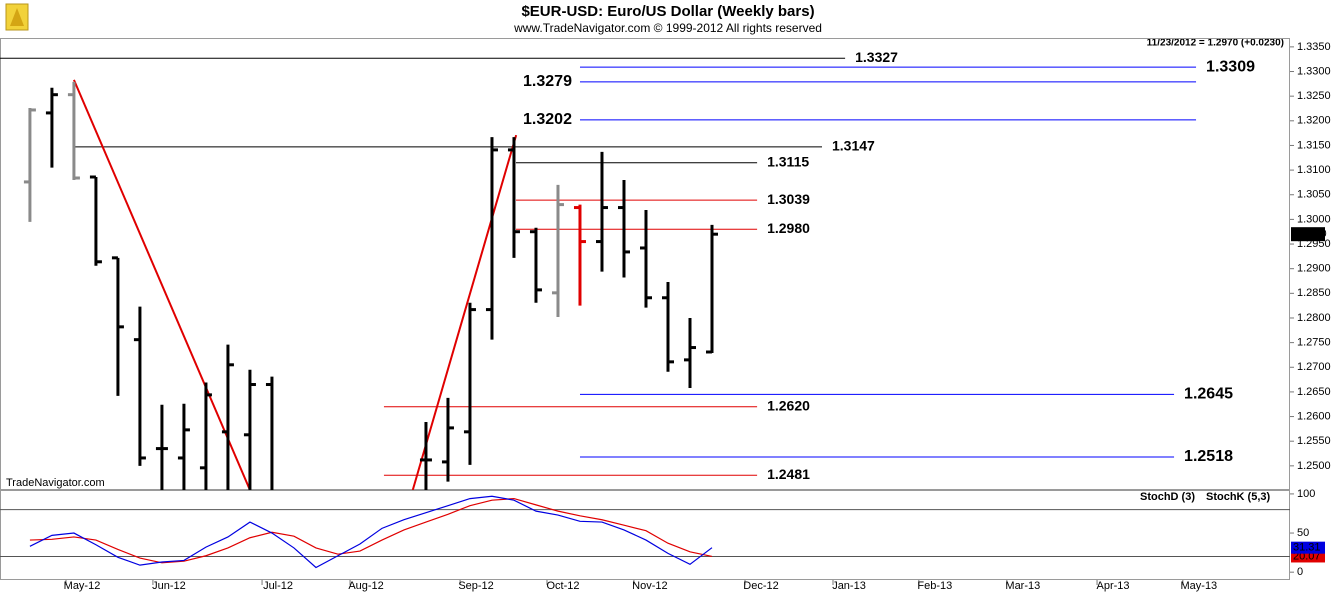 The image size is (1336, 594). Describe the element at coordinates (365, 586) in the screenshot. I see `x-tick-label: Aug-12` at that location.